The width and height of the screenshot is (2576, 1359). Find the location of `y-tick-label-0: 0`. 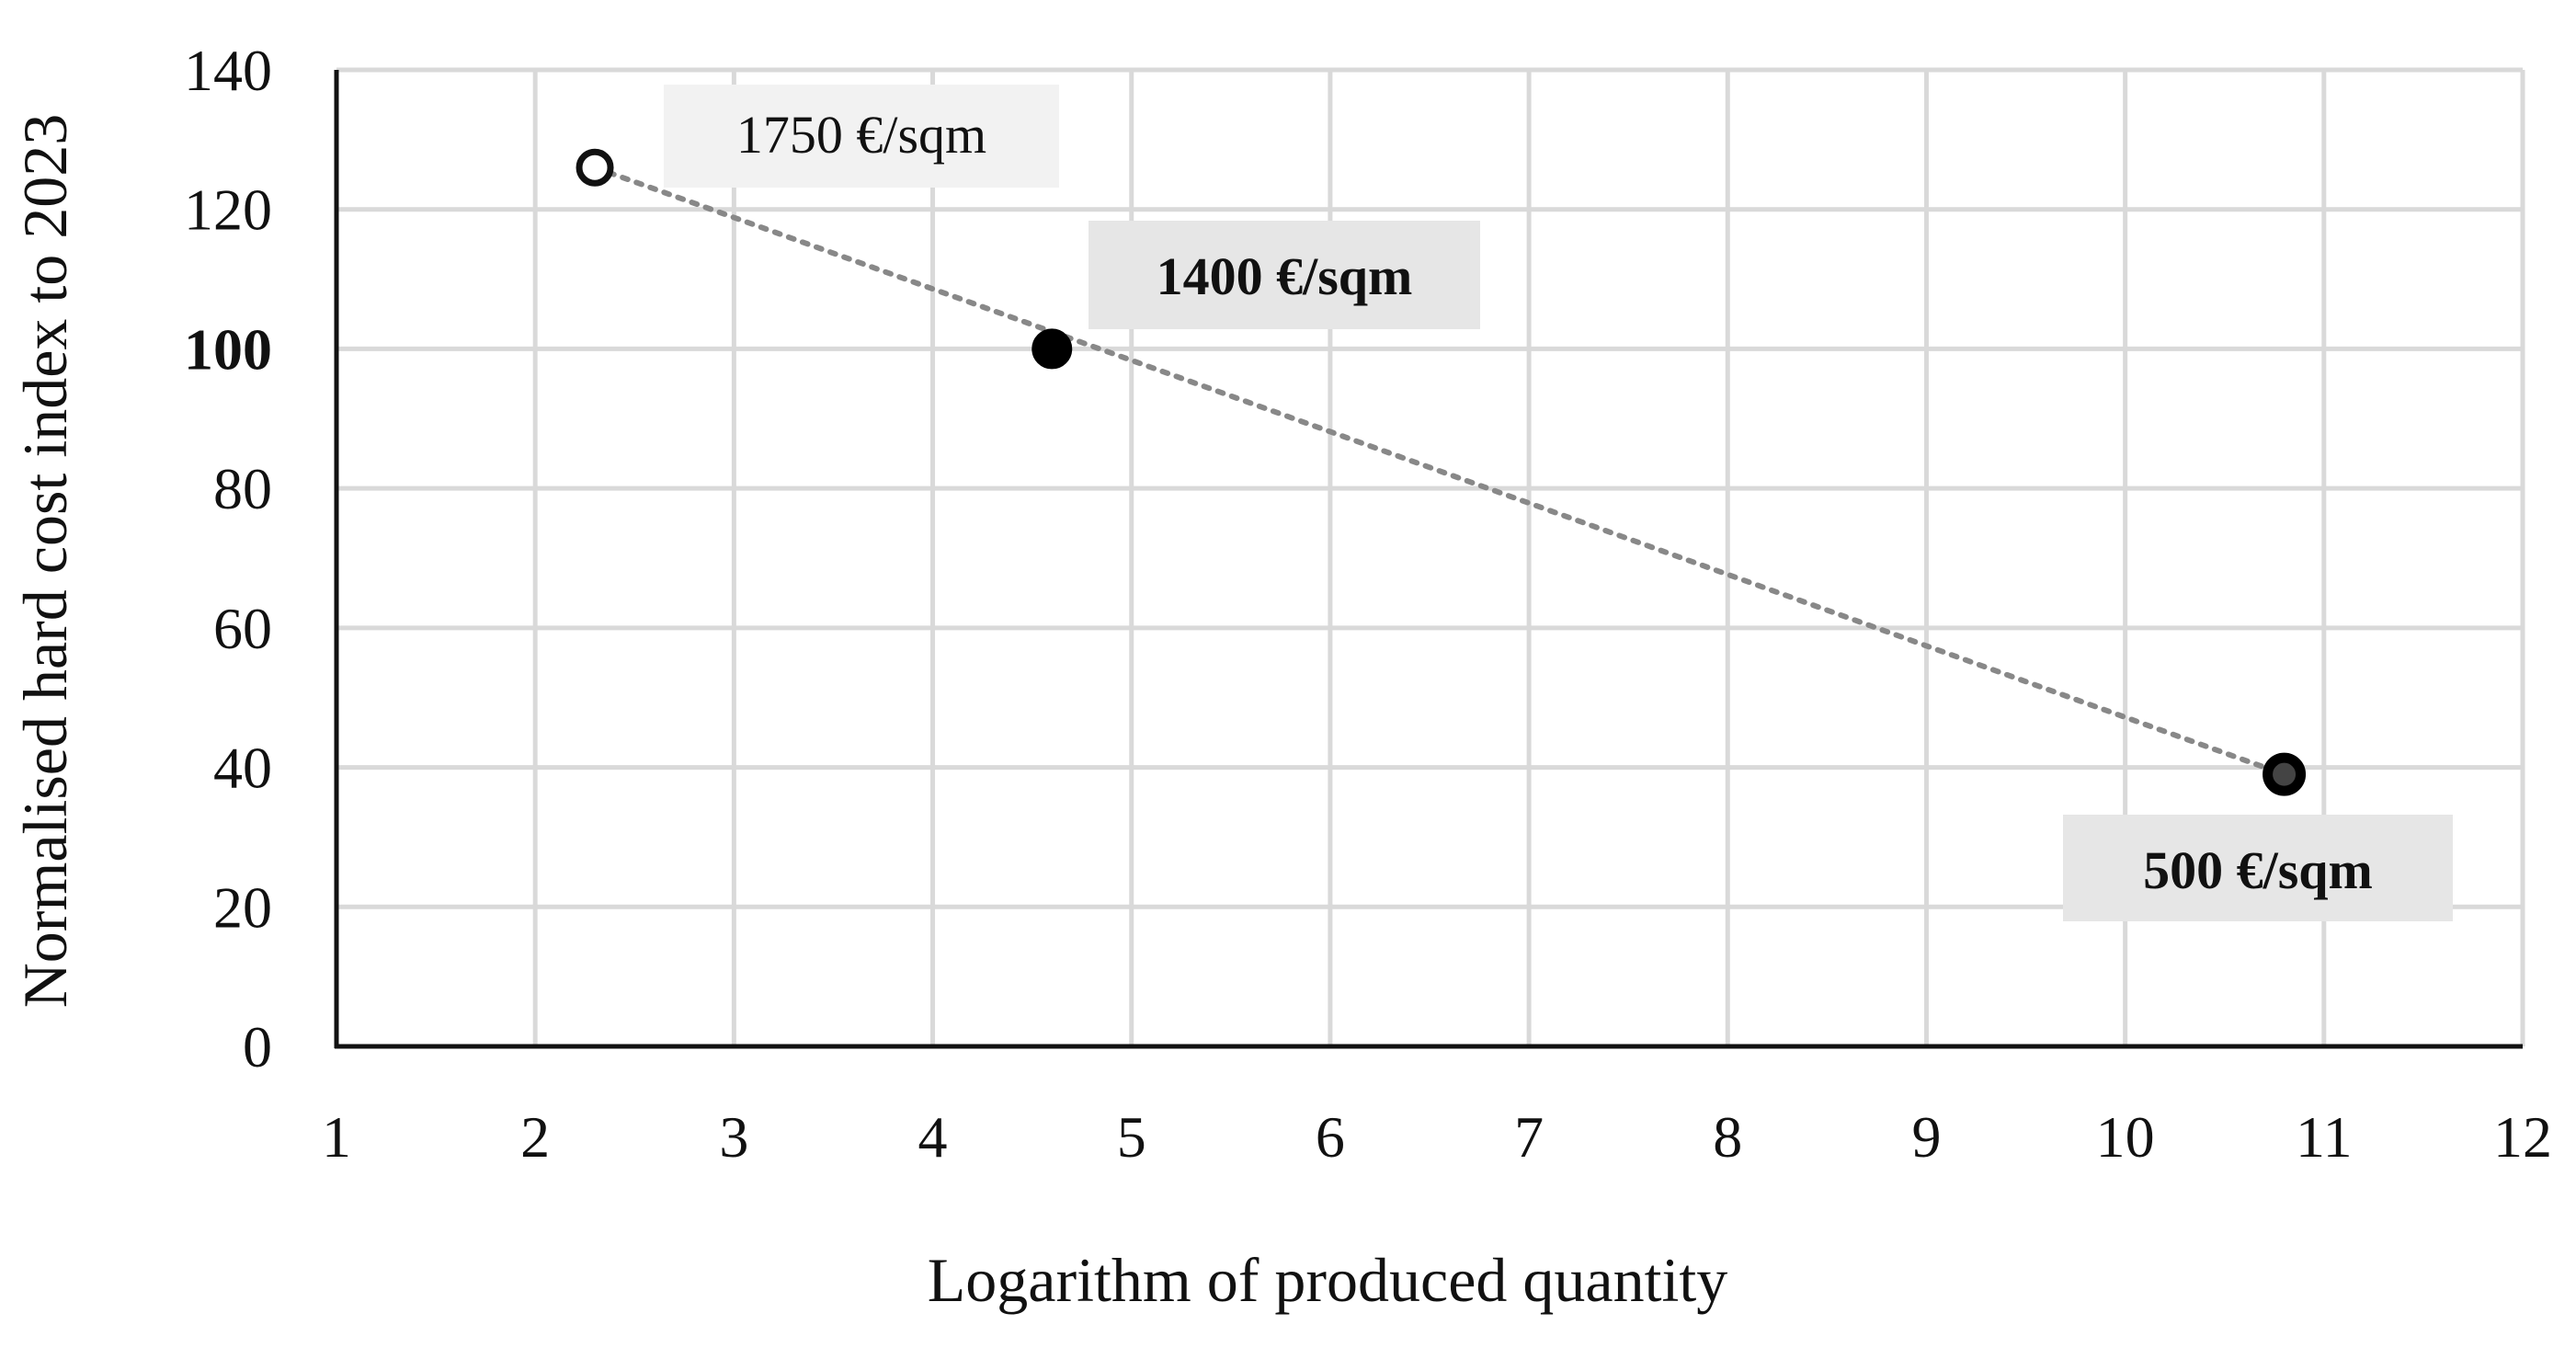

y-tick-label-0: 0 is located at coordinates (257, 1047).